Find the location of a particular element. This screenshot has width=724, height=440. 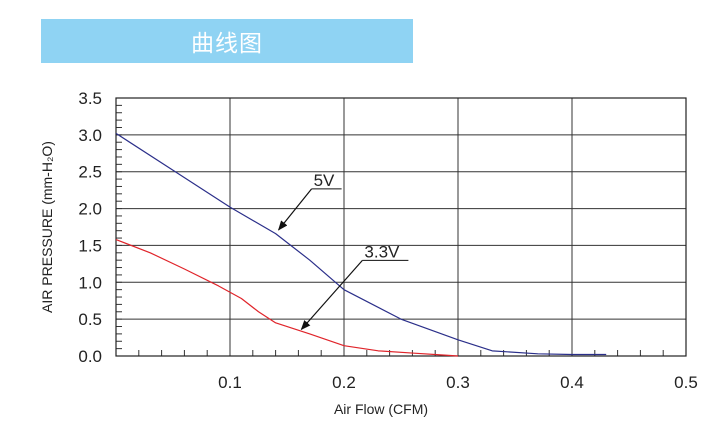

y-tick-label: 0.5 is located at coordinates (90, 319).